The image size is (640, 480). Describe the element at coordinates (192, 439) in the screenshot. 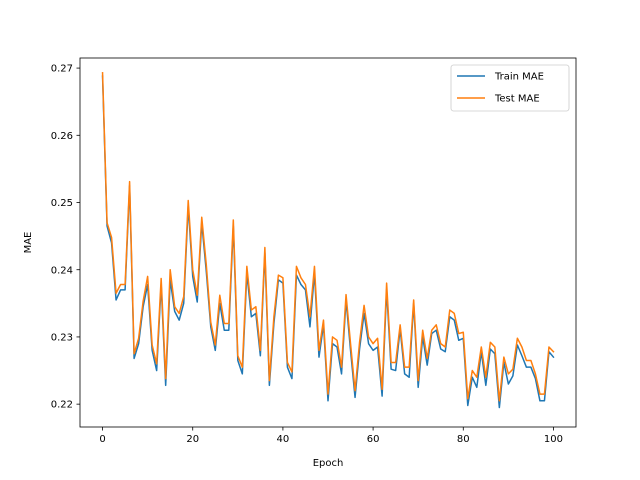

I see `x-tick-label: 20` at that location.